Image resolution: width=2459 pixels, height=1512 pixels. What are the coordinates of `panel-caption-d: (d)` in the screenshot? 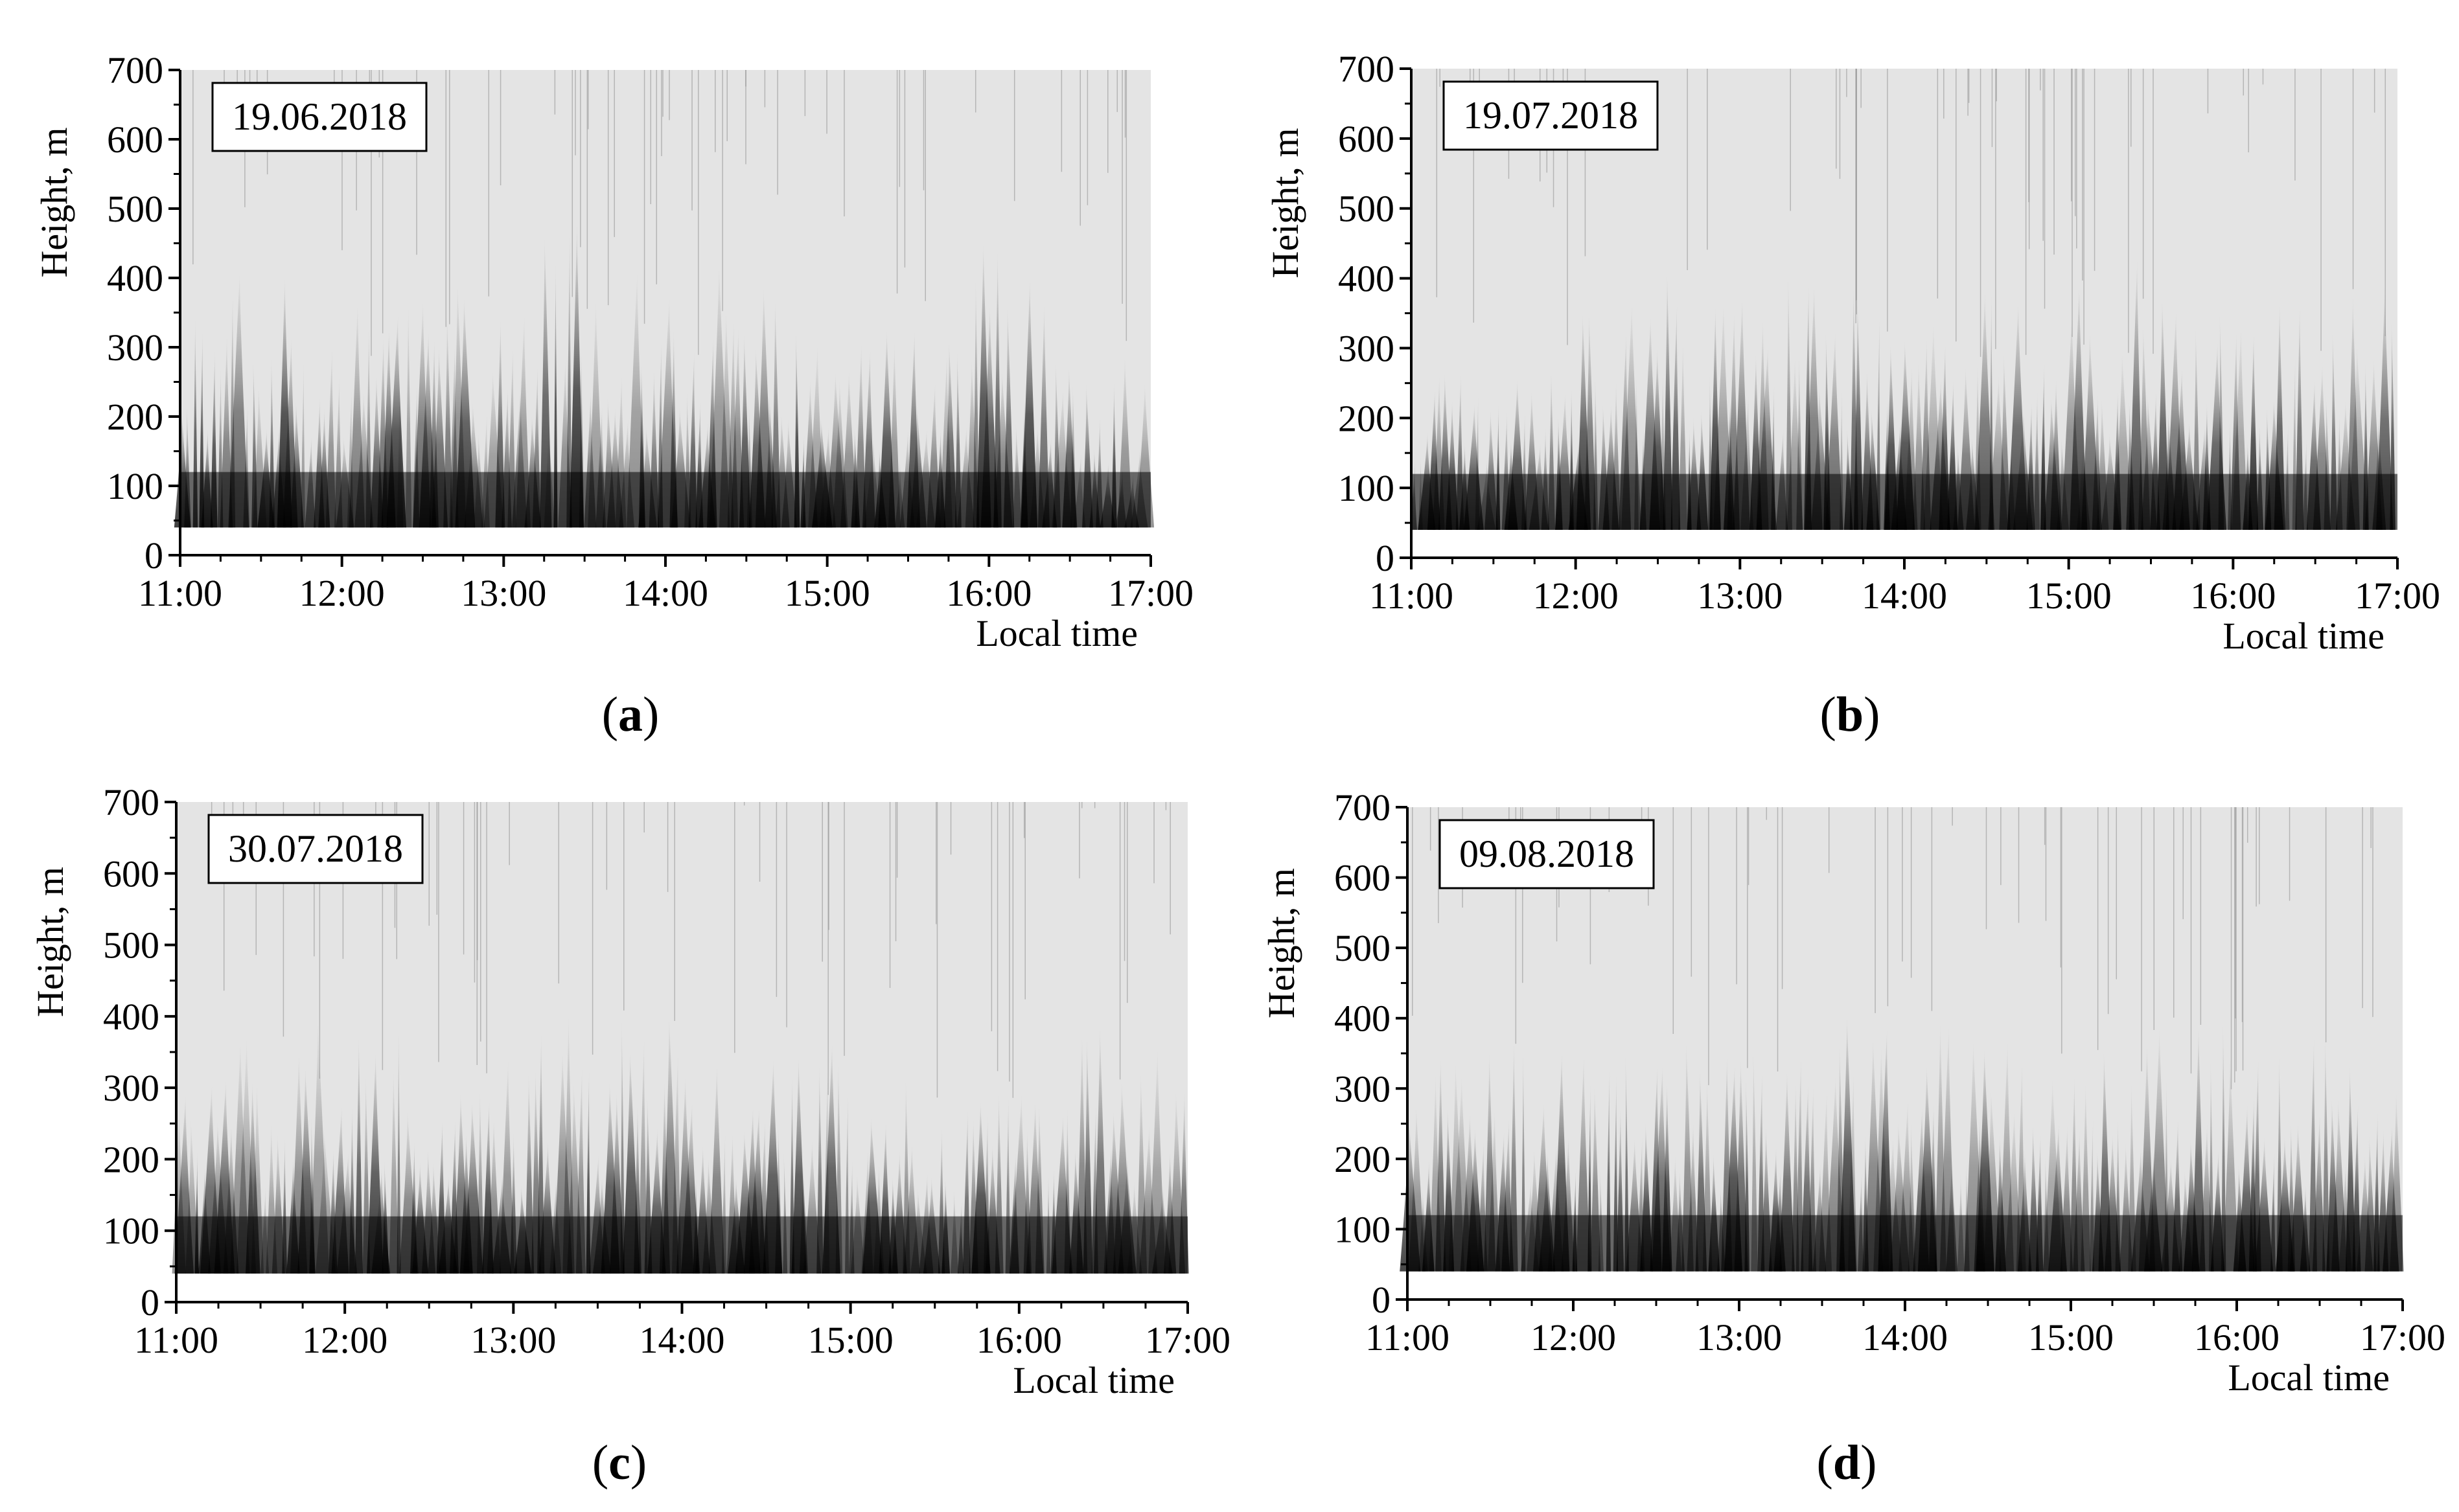 It's located at (1847, 1463).